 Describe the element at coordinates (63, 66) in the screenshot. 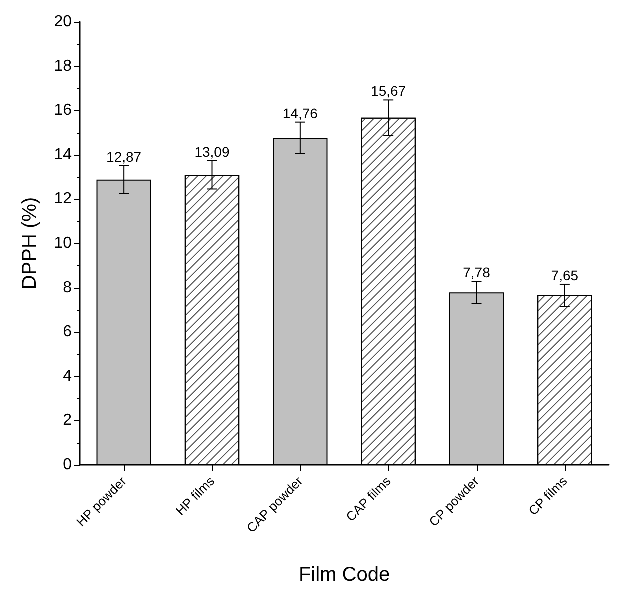

I see `y-tick-label: 18` at that location.